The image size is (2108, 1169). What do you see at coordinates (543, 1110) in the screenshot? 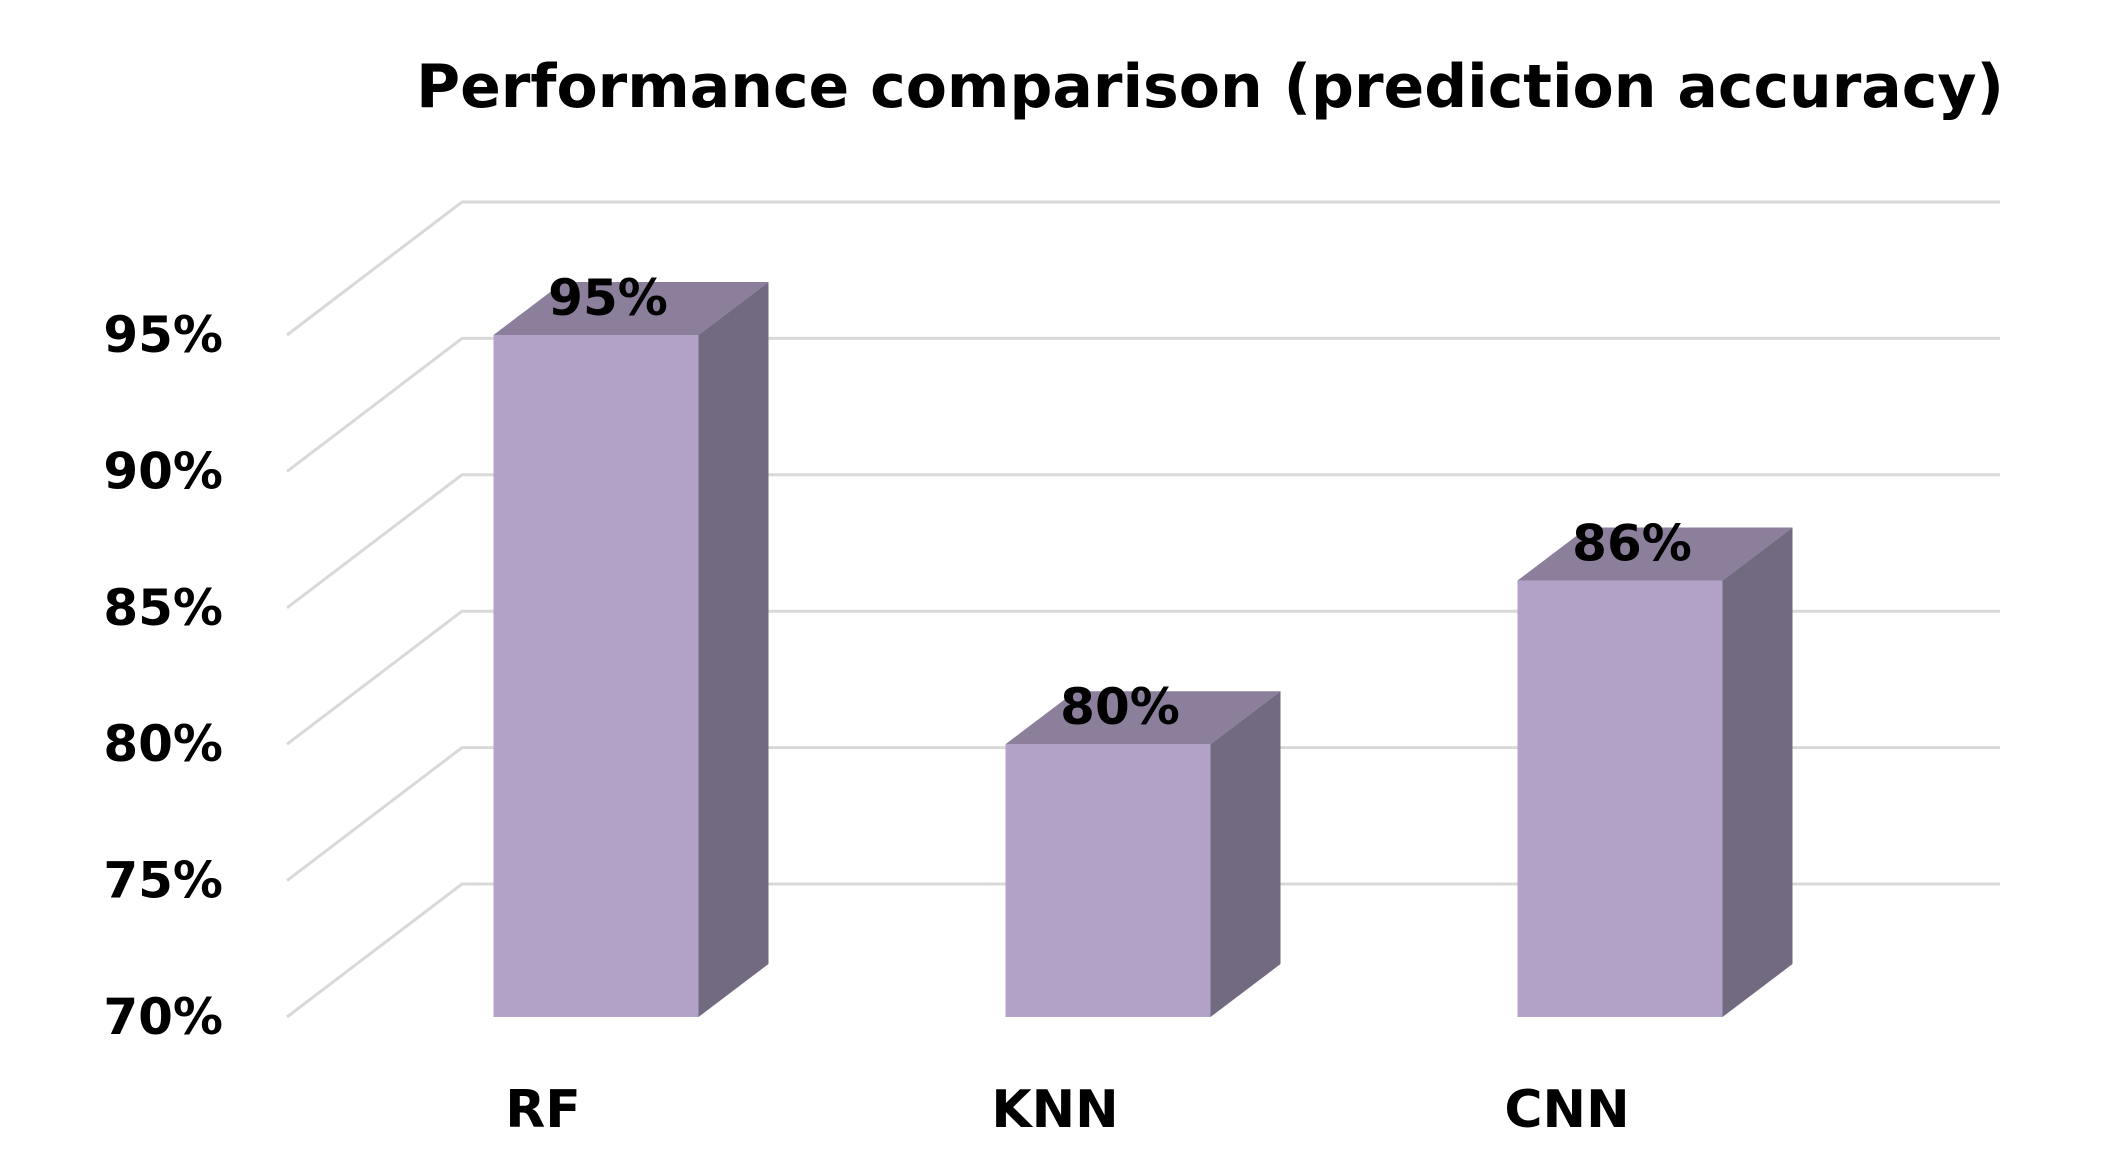
I see `x-category-label: RF` at bounding box center [543, 1110].